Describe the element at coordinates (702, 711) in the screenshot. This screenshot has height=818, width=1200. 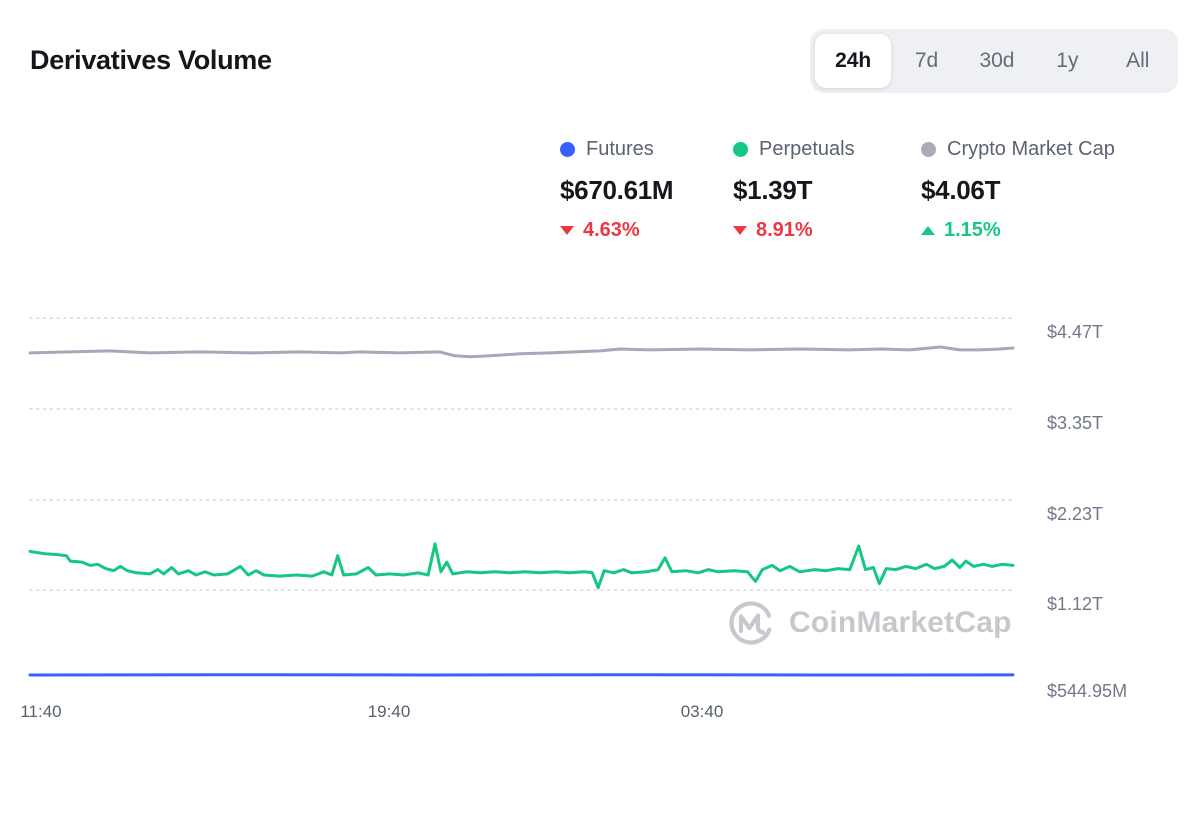
I see `x-axis-tick: 03:40` at that location.